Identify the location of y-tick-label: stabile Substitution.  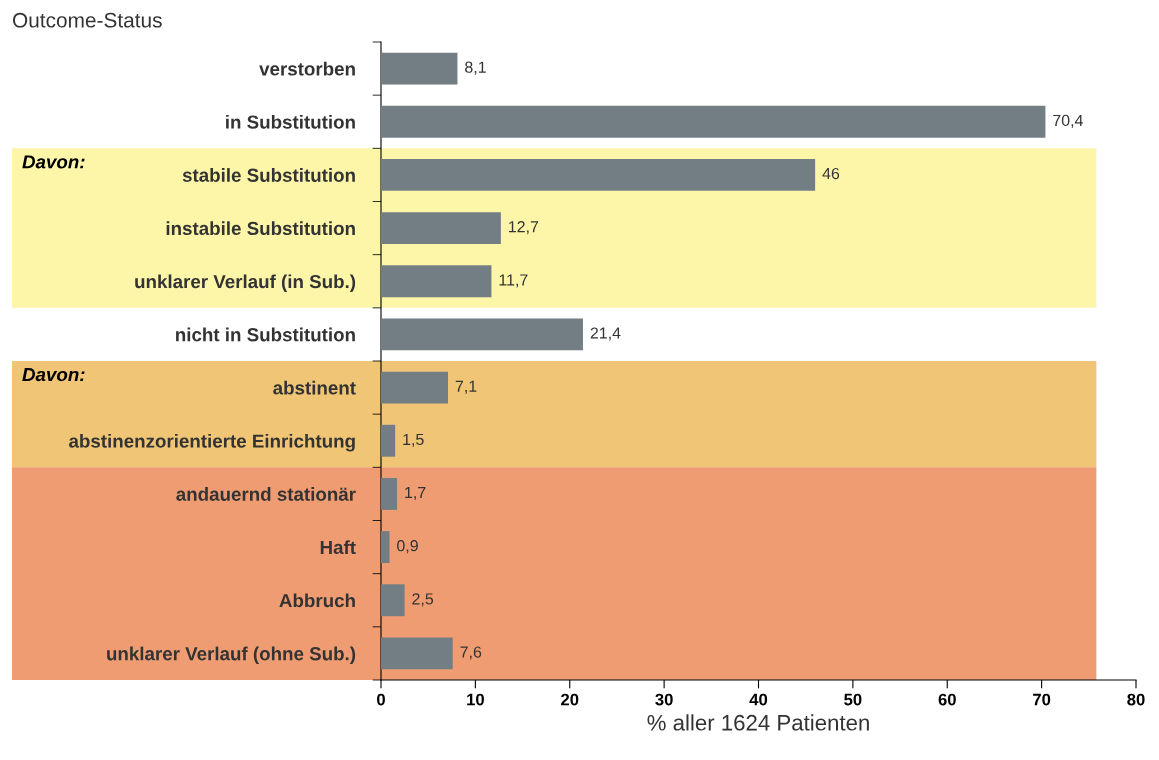
(268, 175).